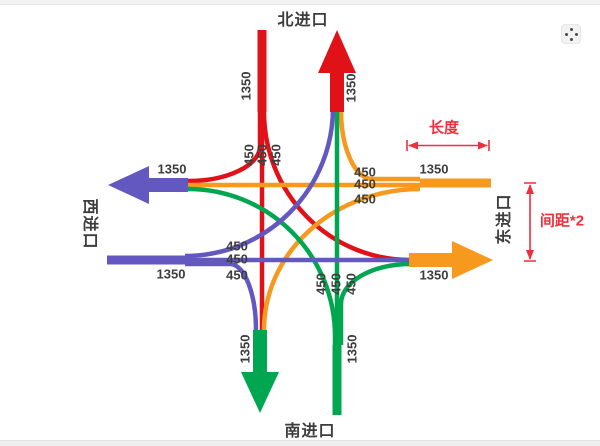 The height and width of the screenshot is (446, 600). Describe the element at coordinates (351, 284) in the screenshot. I see `south-right-turn-volume: 450` at that location.